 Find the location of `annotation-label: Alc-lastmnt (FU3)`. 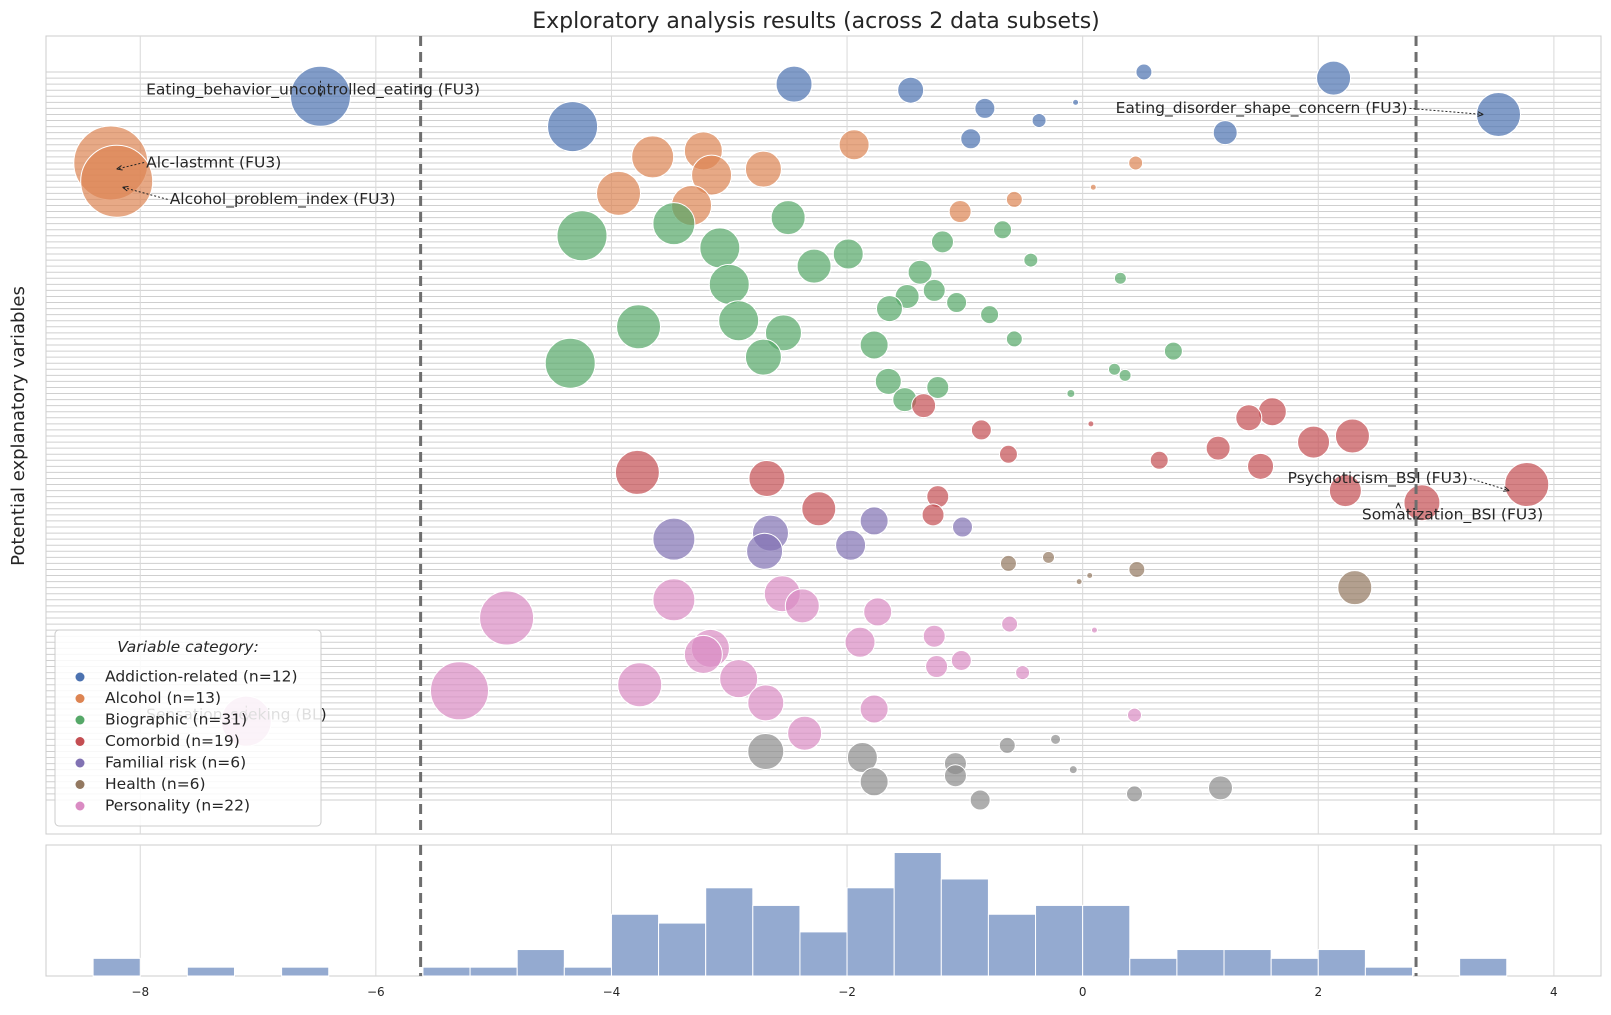

annotation-label: Alc-lastmnt (FU3) is located at coordinates (213, 163).